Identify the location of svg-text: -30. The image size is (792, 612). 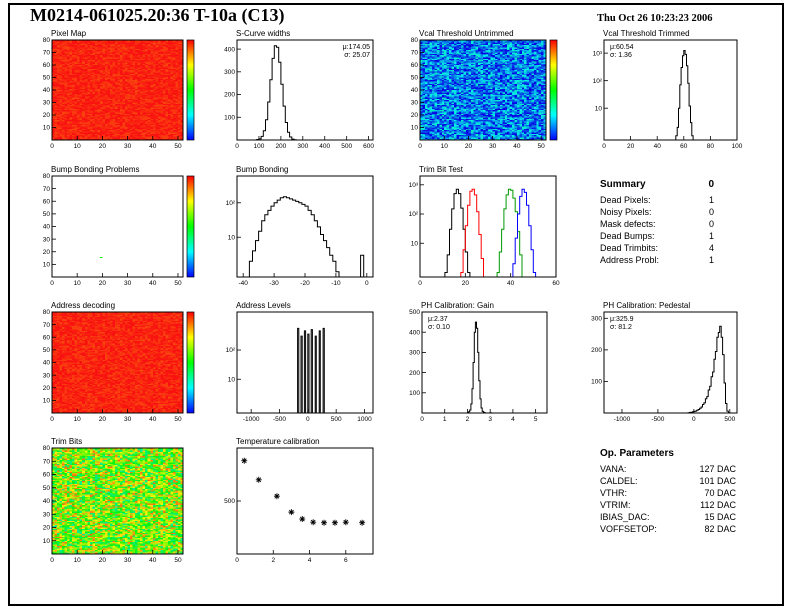
(274, 283).